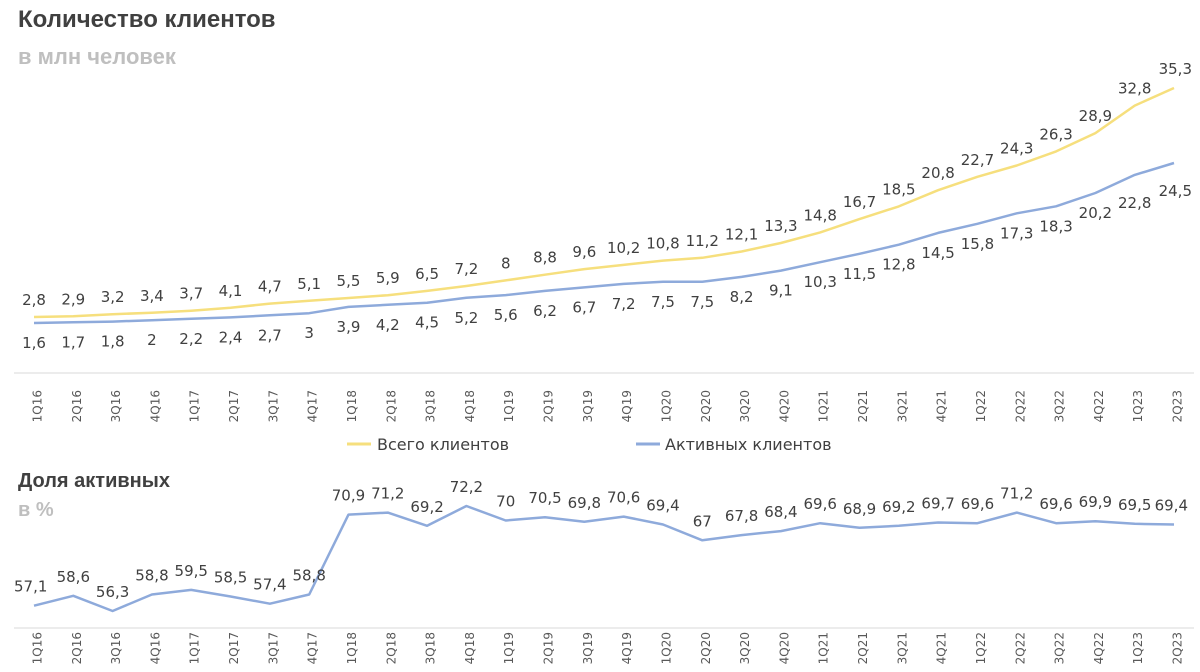  I want to click on x-tick-label-2: 3Q16, so click(116, 648).